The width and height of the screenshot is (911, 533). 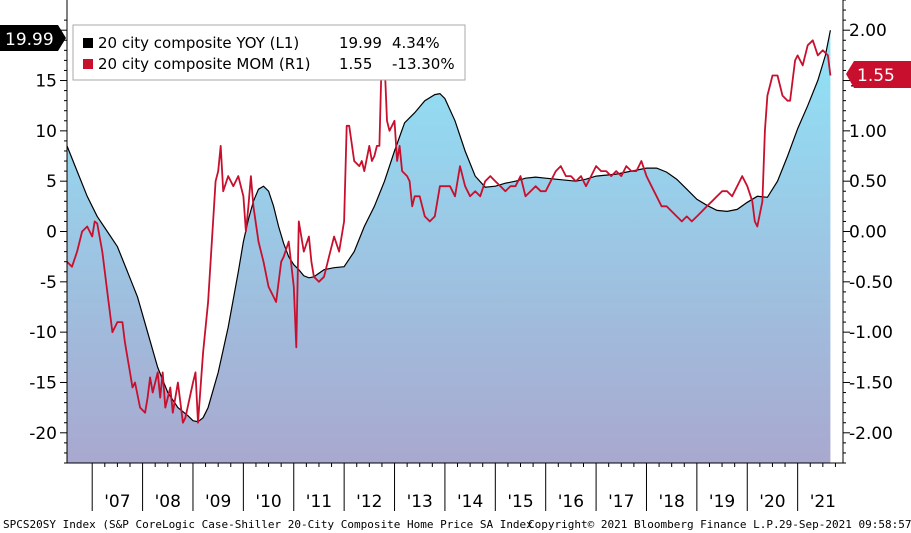 I want to click on x-tick-label: '11, so click(x=319, y=502).